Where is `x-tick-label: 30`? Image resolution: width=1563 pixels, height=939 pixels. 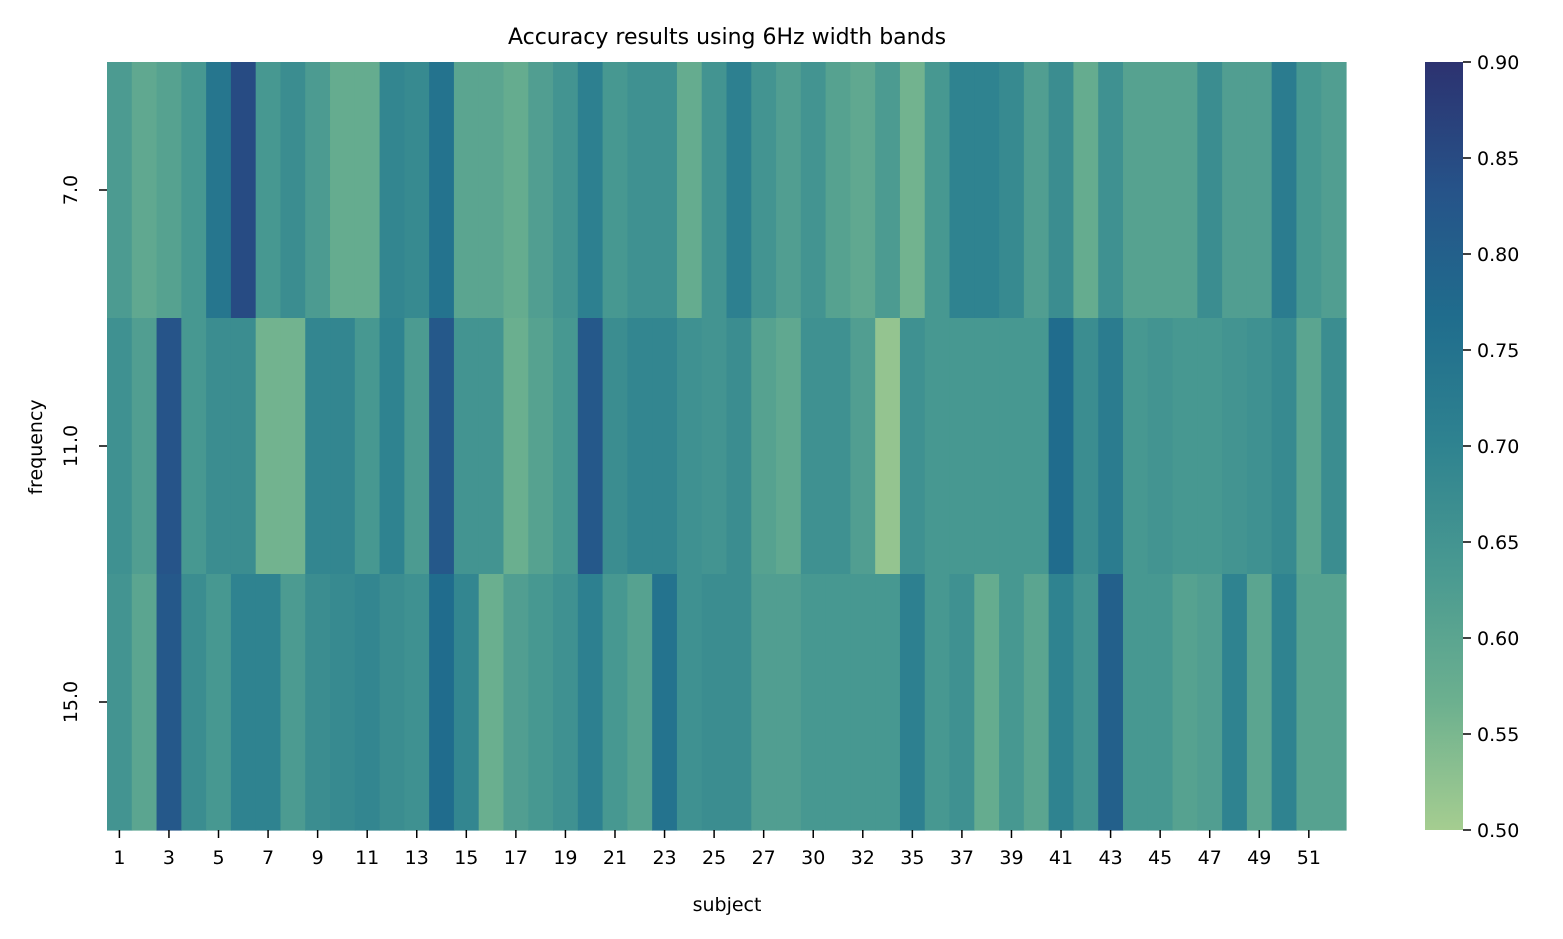
x-tick-label: 30 is located at coordinates (813, 858).